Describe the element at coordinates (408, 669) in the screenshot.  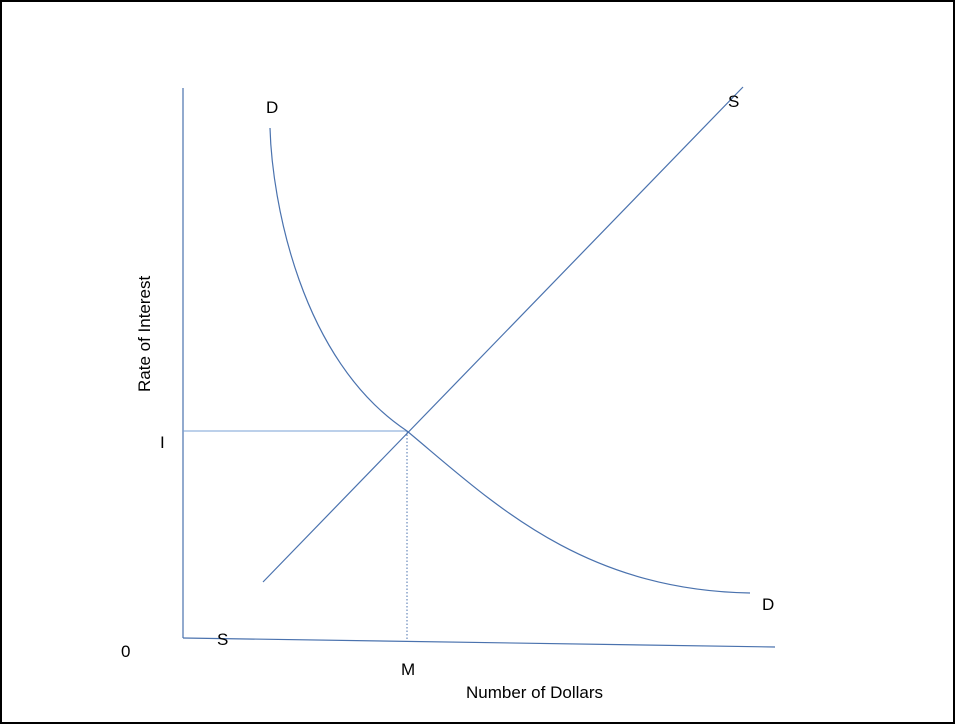
I see `quantity-label: M` at that location.